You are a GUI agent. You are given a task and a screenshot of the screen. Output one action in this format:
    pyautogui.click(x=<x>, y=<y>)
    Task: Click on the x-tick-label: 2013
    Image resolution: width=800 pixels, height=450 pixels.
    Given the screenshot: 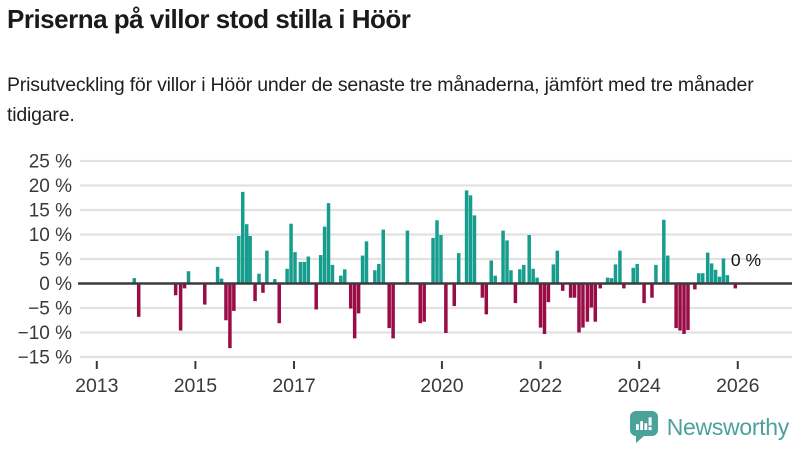 What is the action you would take?
    pyautogui.click(x=96, y=386)
    